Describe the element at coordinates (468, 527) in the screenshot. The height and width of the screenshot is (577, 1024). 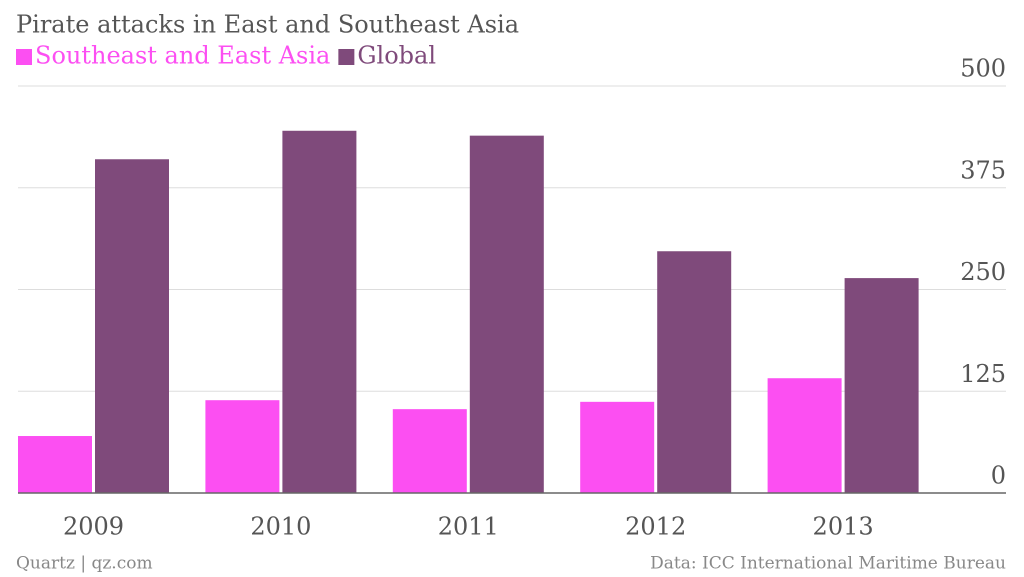
I see `x-tick-label: 2011` at that location.